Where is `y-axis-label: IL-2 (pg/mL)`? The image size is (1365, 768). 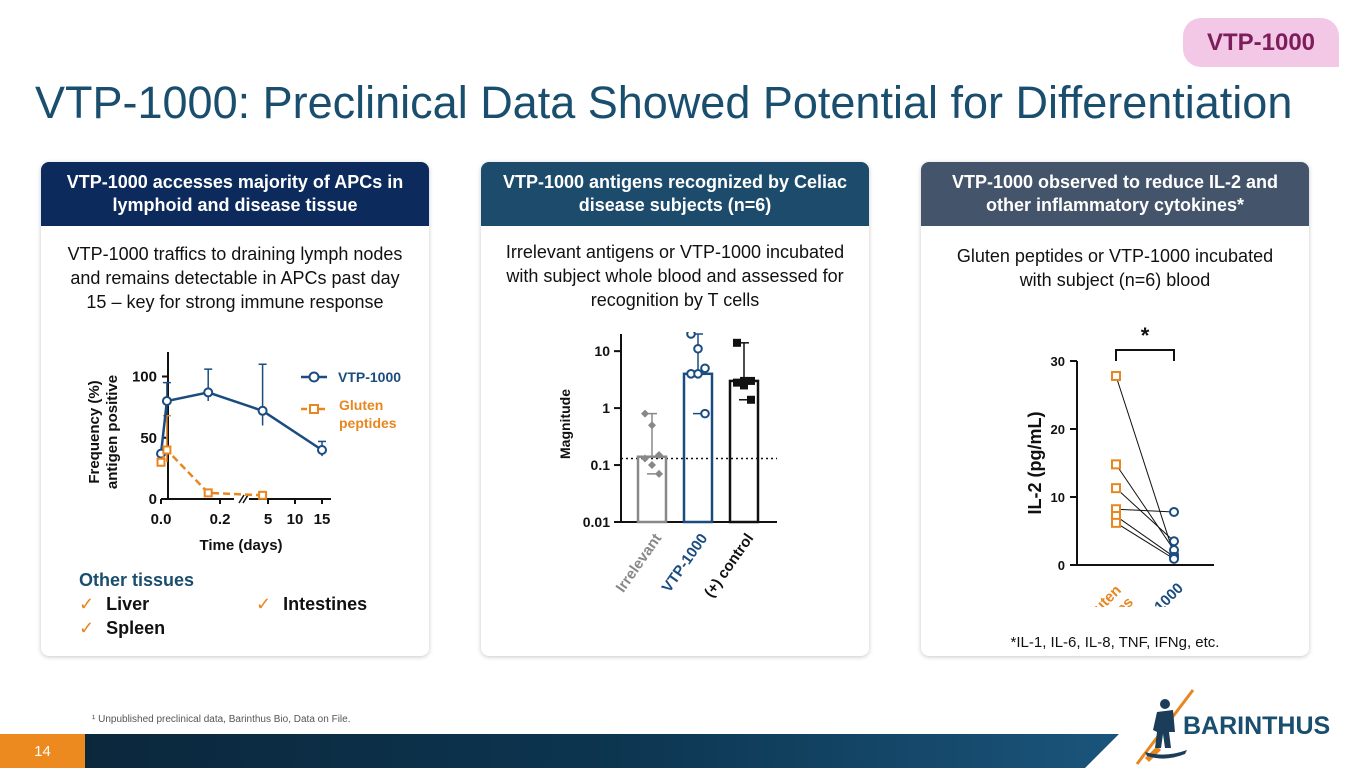
y-axis-label: IL-2 (pg/mL) is located at coordinates (1035, 463).